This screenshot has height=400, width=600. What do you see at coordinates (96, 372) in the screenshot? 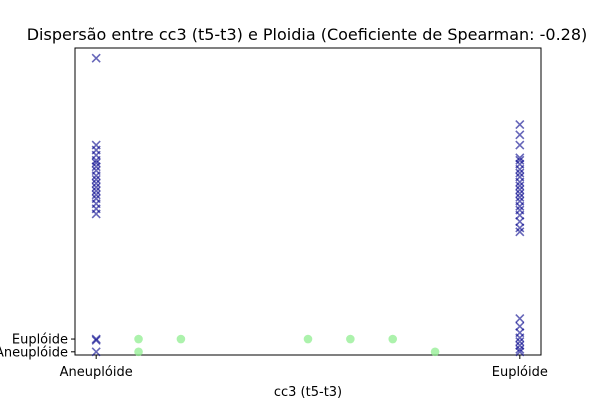
I see `x-tick-label: Aneuplóide` at bounding box center [96, 372].